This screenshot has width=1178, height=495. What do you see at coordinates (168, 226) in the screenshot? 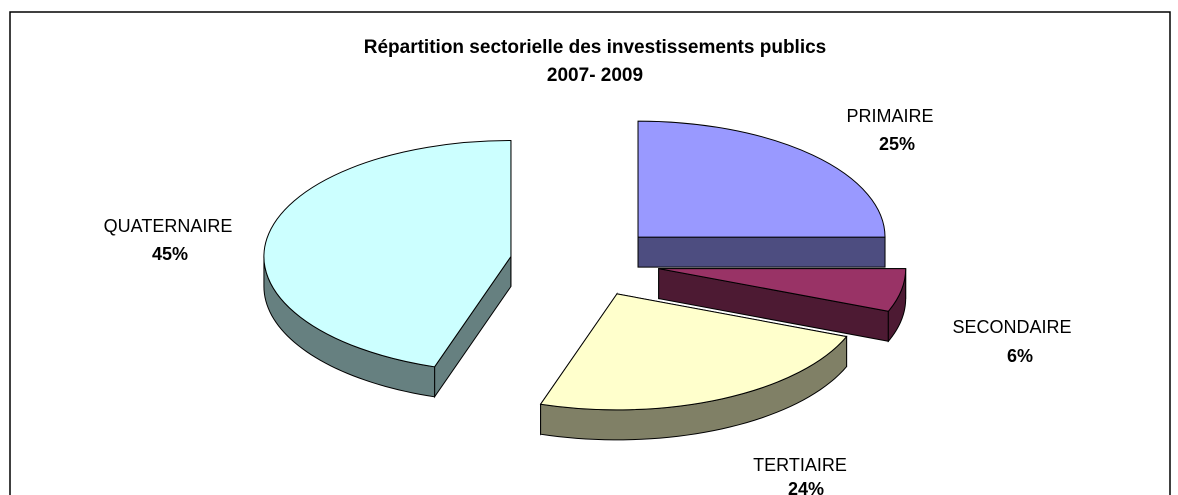
I see `slice-label: QUATERNAIRE` at bounding box center [168, 226].